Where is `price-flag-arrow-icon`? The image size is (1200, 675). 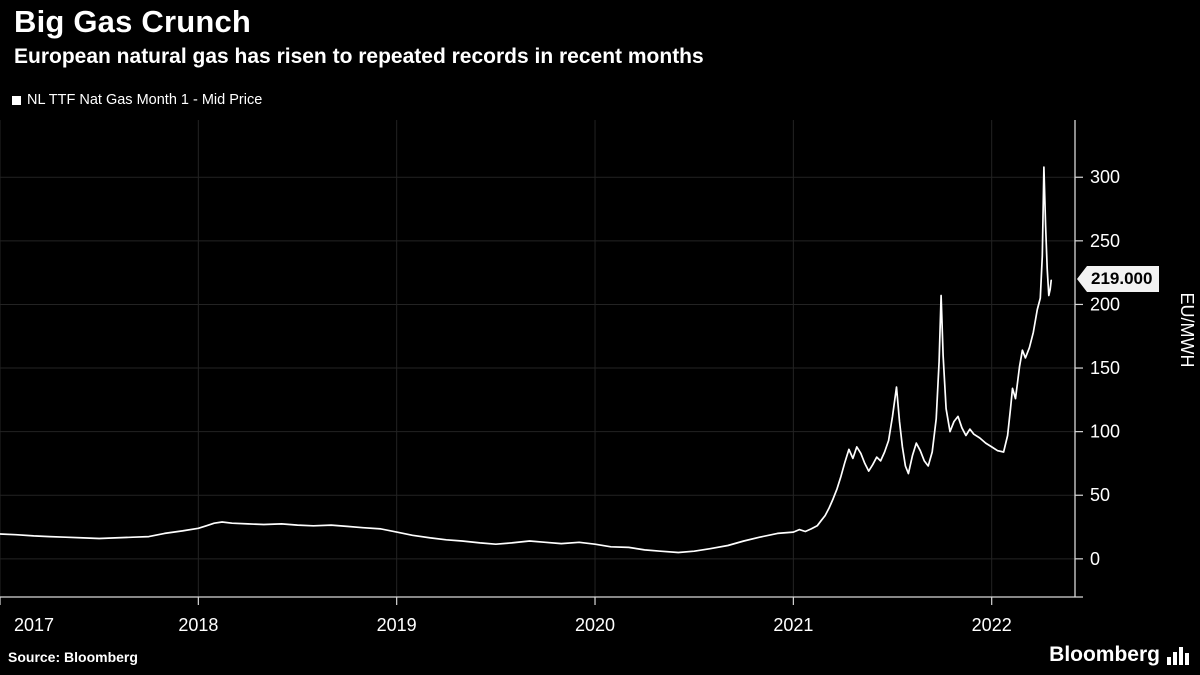
price-flag-arrow-icon is located at coordinates (1082, 279).